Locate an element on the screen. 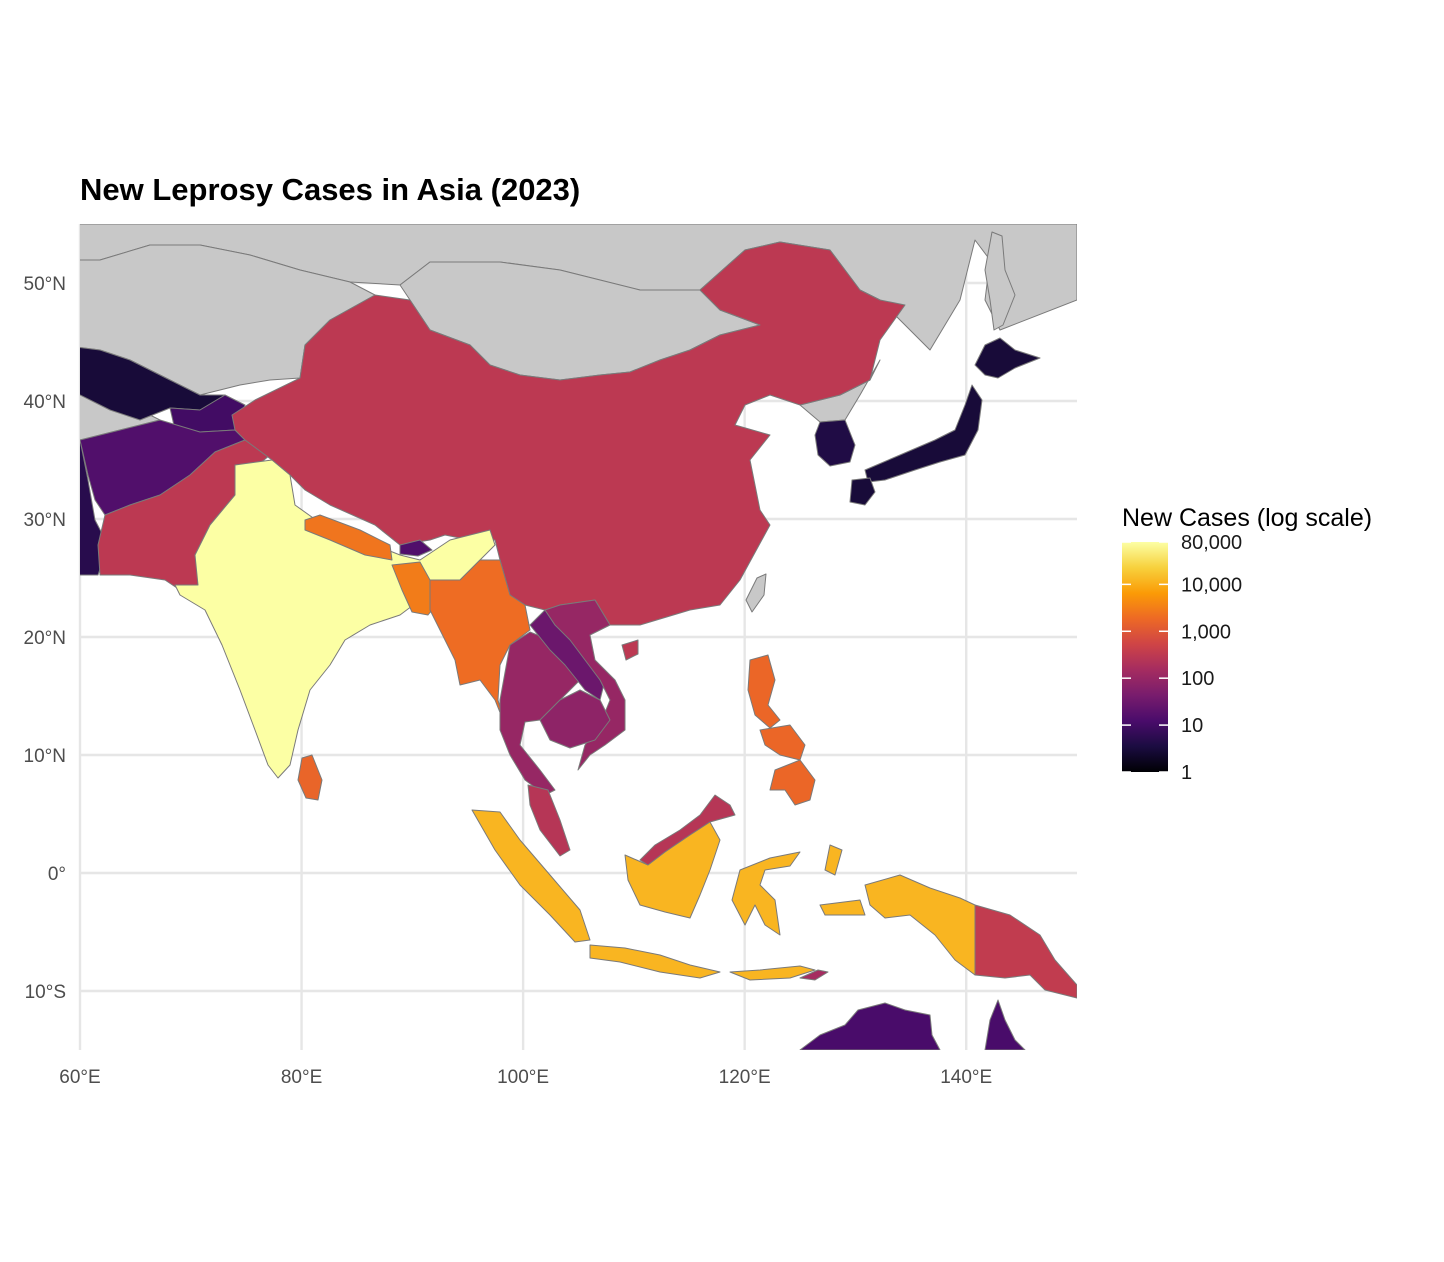 The image size is (1444, 1262). region-sri-lanka is located at coordinates (310, 777).